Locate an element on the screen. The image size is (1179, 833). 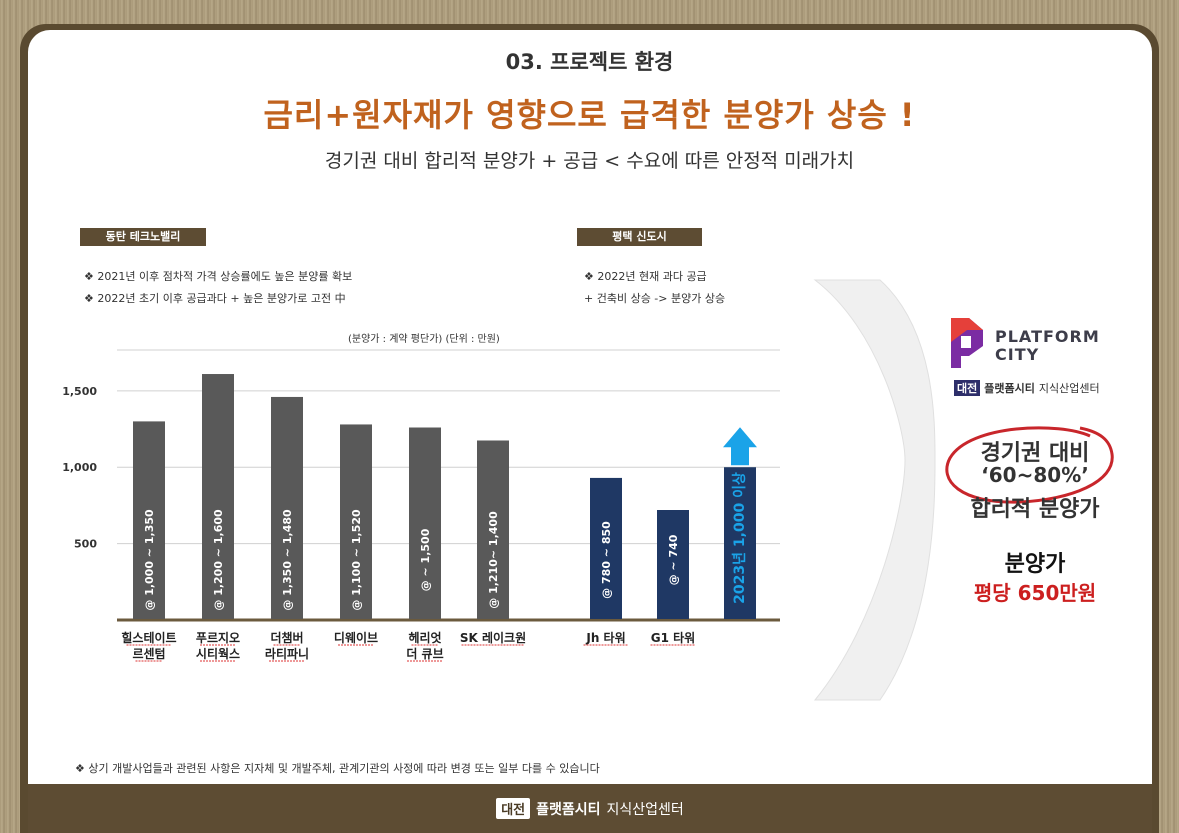
logo-sub-normal: 지식산업센터 is located at coordinates (1069, 388).